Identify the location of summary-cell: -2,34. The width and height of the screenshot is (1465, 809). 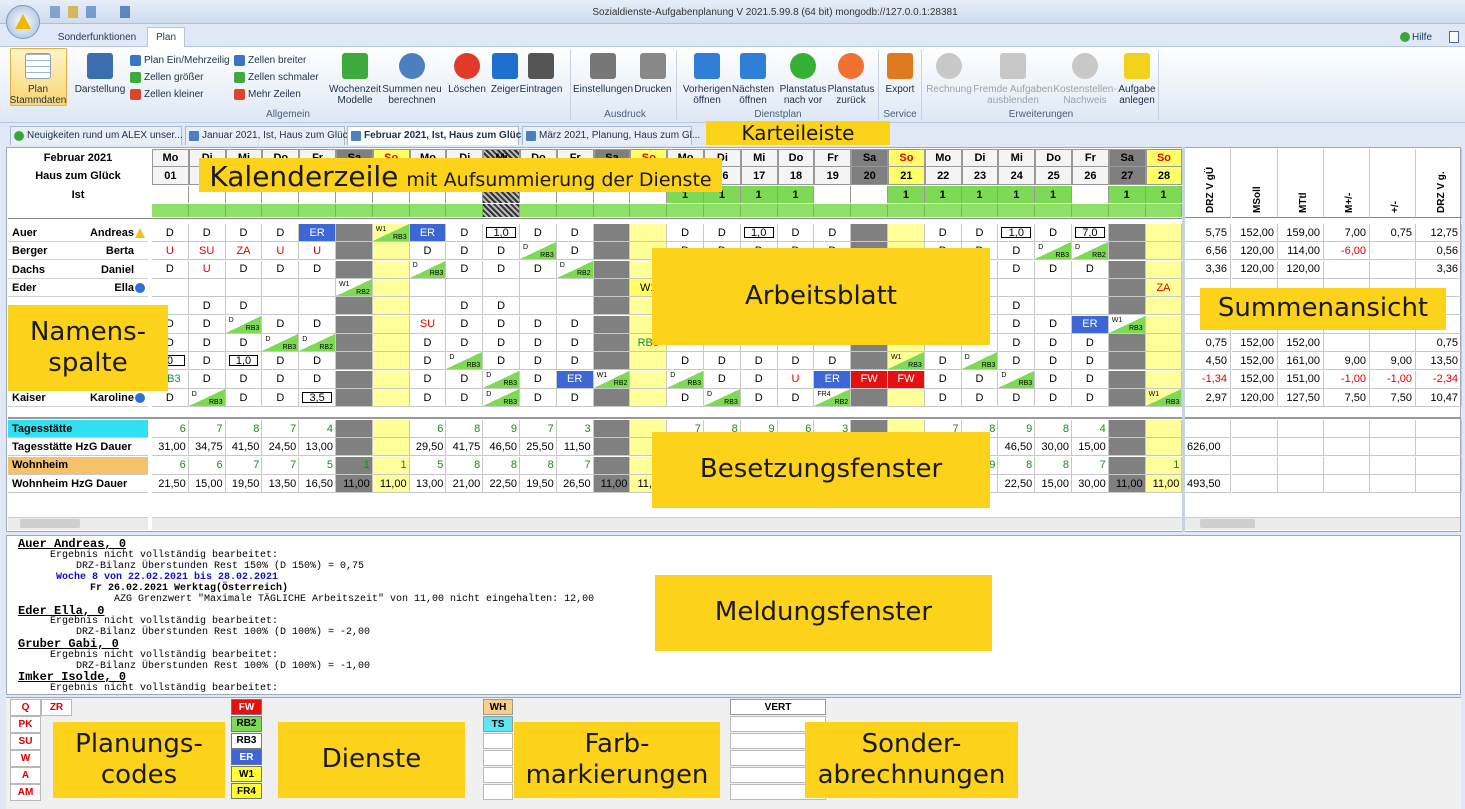
(1439, 379).